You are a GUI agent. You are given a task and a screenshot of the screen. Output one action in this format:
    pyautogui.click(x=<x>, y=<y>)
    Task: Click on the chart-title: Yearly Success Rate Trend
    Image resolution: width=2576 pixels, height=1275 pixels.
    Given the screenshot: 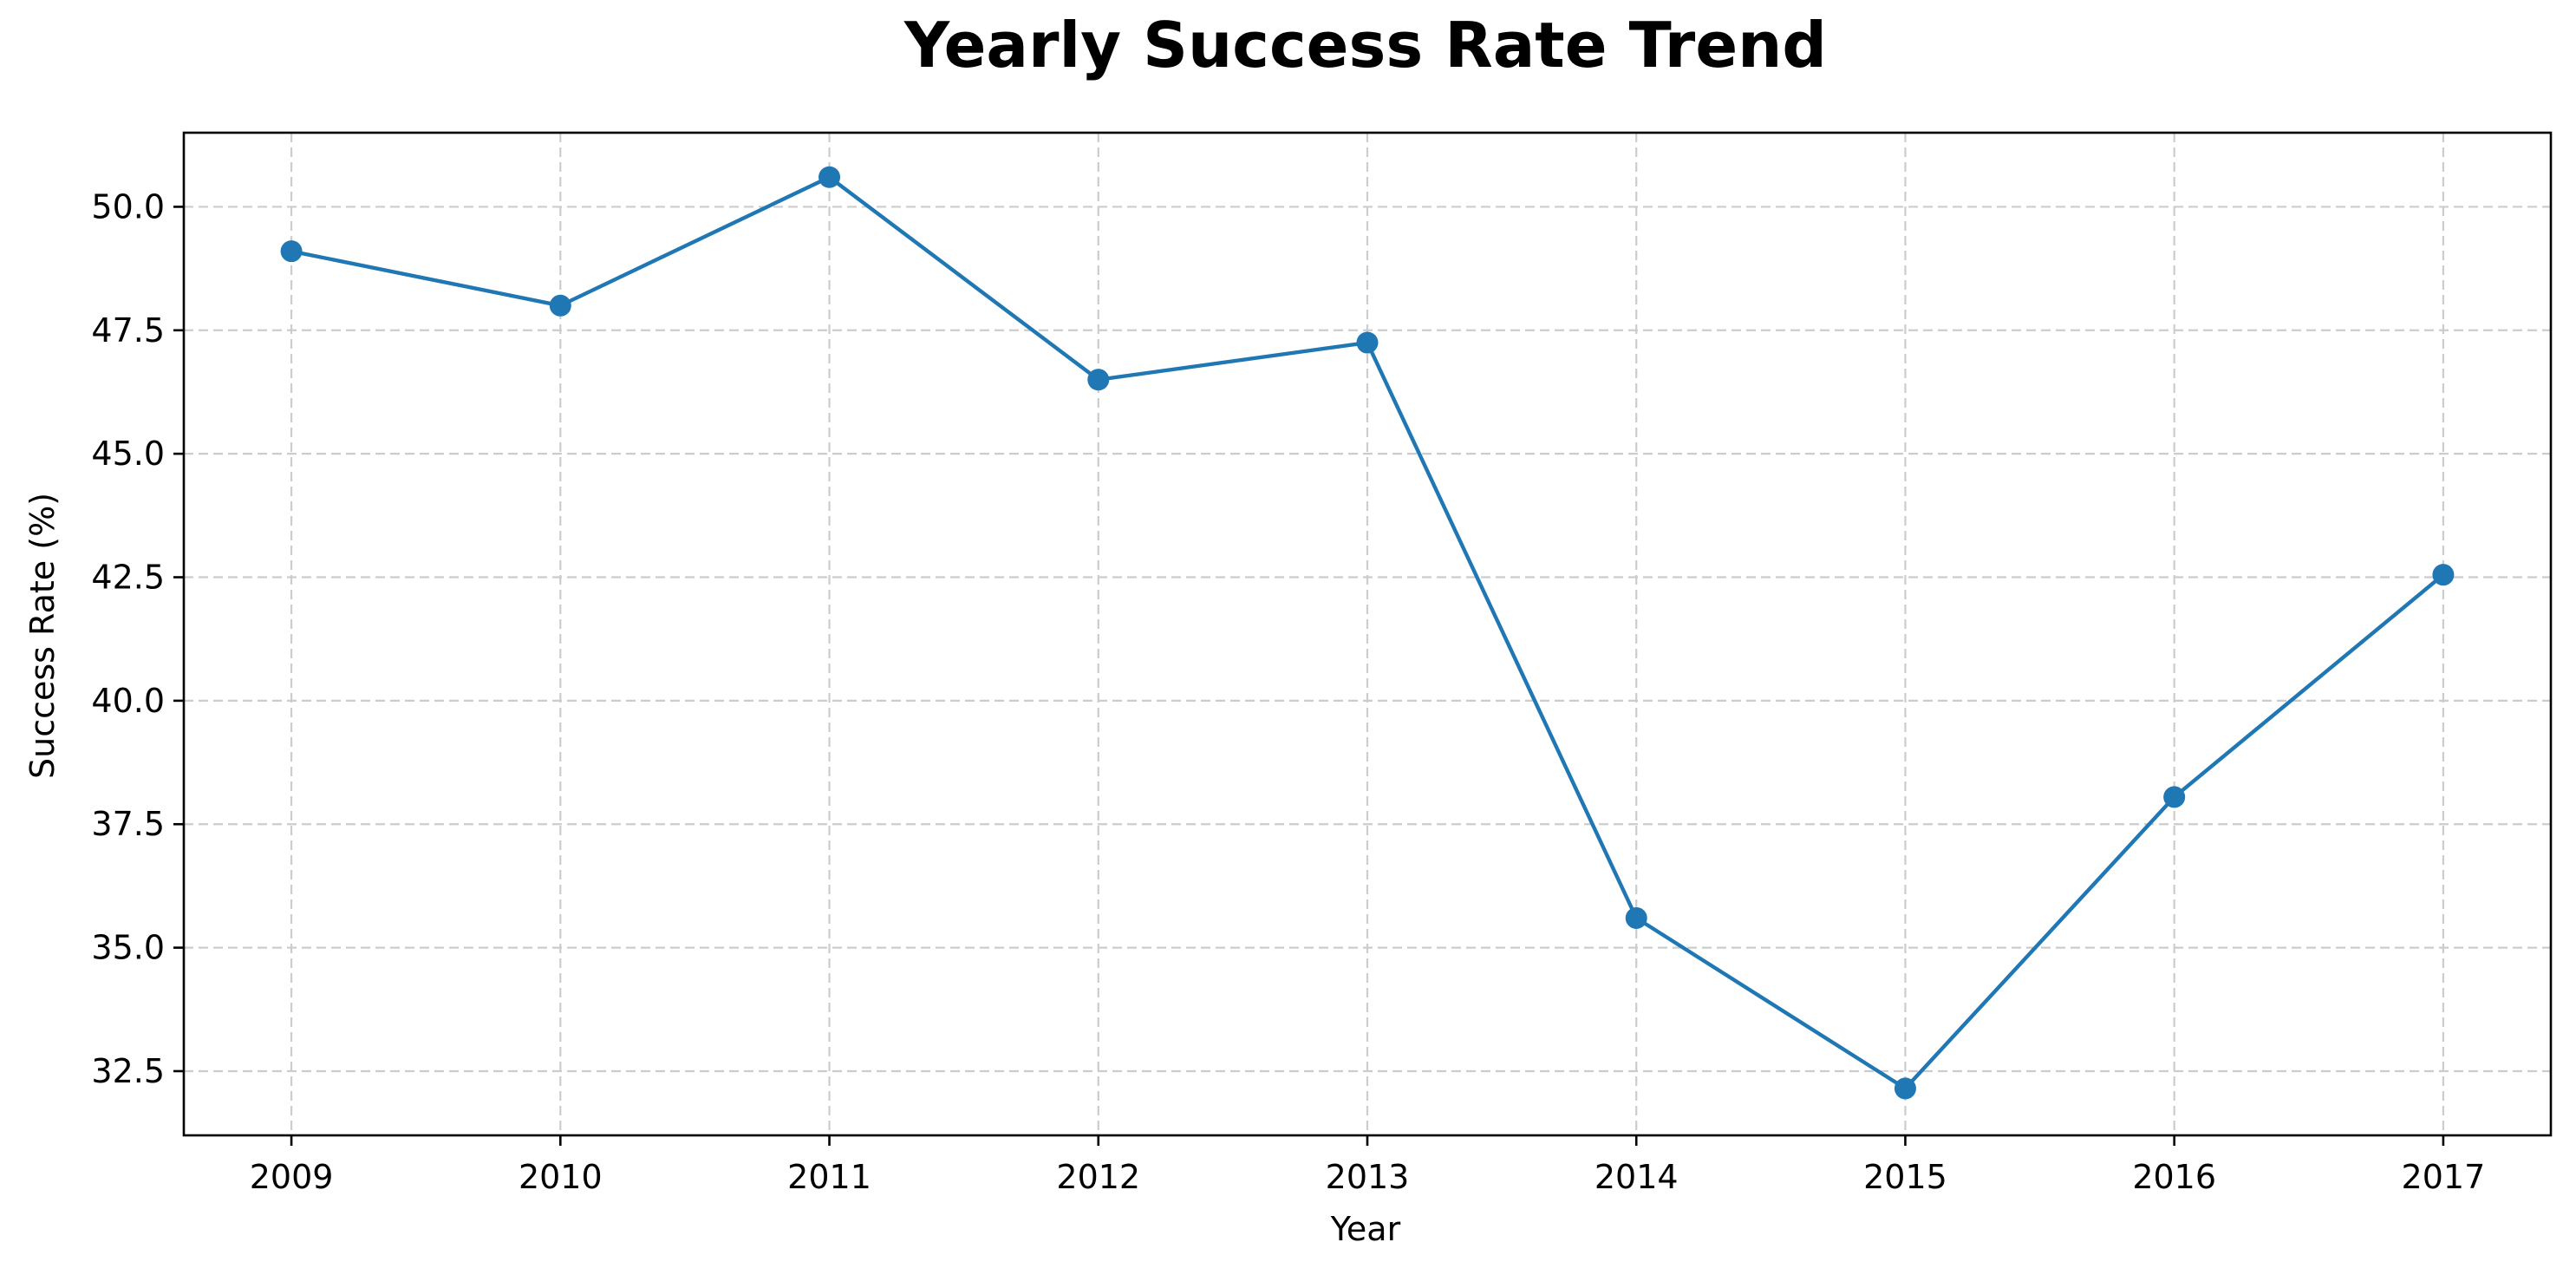 What is the action you would take?
    pyautogui.click(x=1365, y=45)
    